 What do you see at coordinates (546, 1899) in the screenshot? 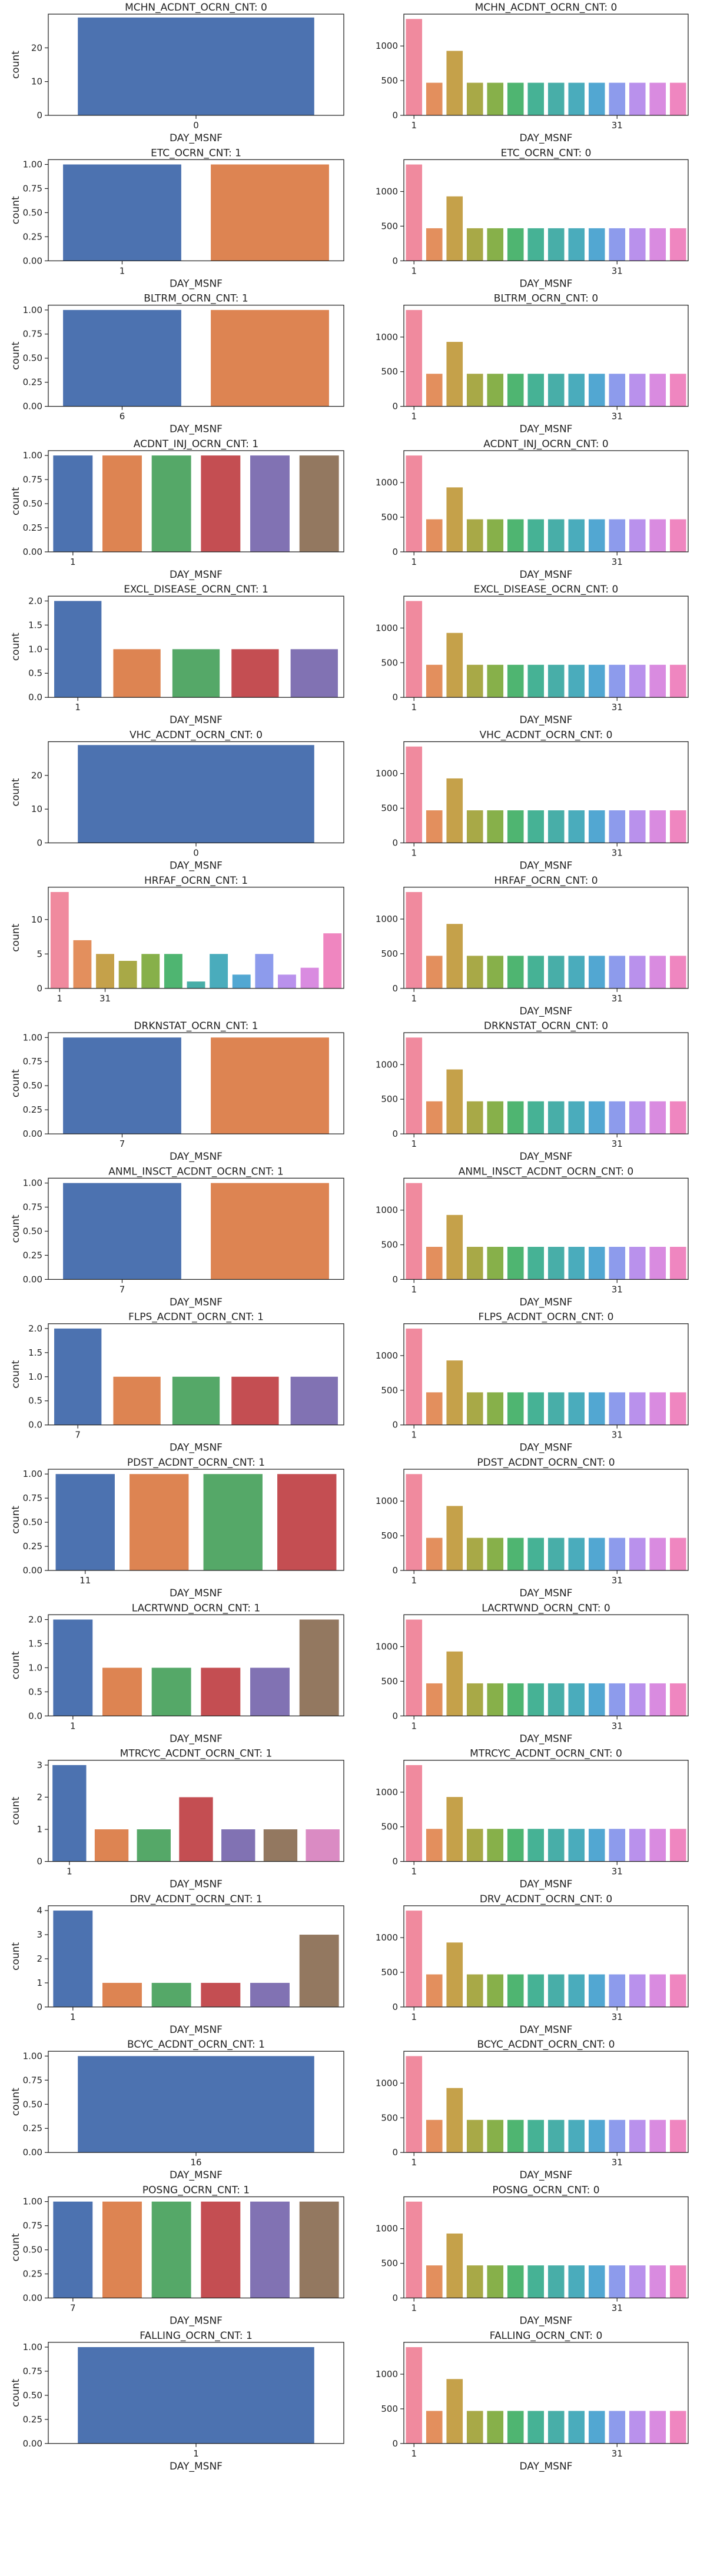
I see `subplot-title: DRV_ACDNT_OCRN_CNT: 0` at bounding box center [546, 1899].